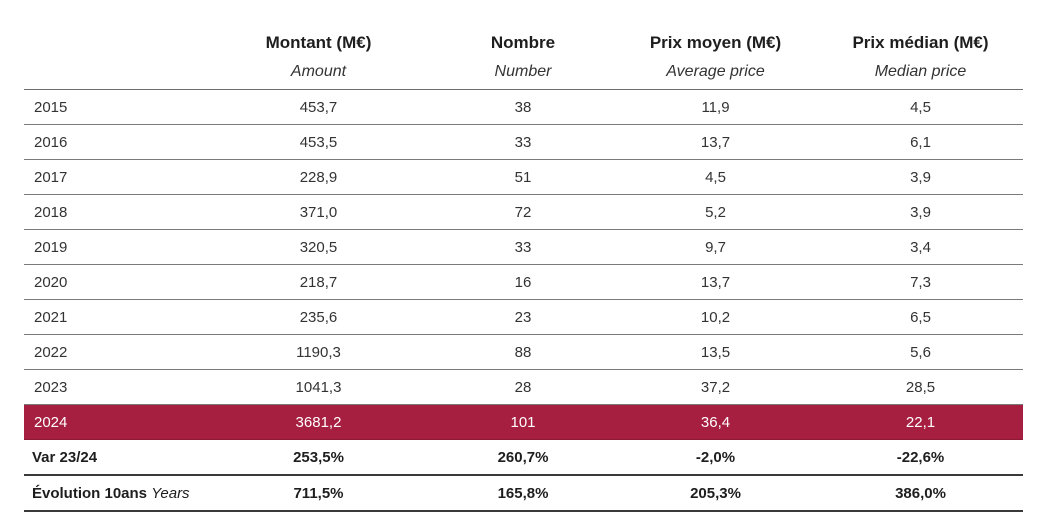 The width and height of the screenshot is (1044, 525). I want to click on summary-row: Var 23/24 253,5% 260,7% -2,0% -22,6%, so click(523, 457).